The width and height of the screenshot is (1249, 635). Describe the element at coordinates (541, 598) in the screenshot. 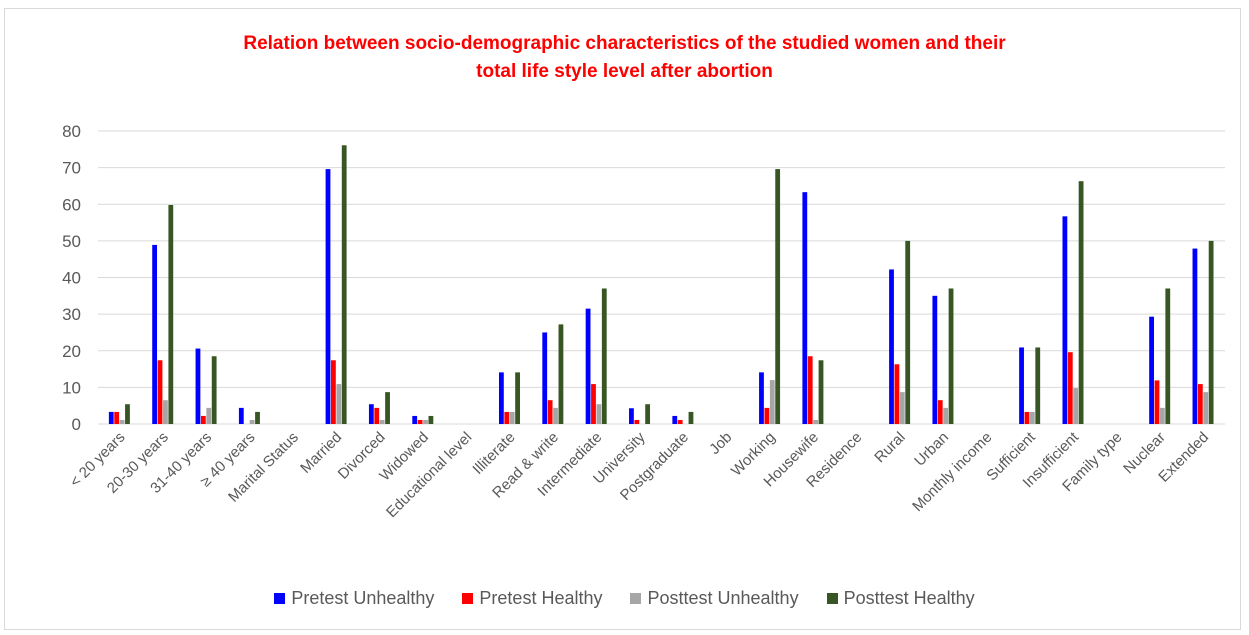

I see `legend-label: Pretest Healthy` at that location.